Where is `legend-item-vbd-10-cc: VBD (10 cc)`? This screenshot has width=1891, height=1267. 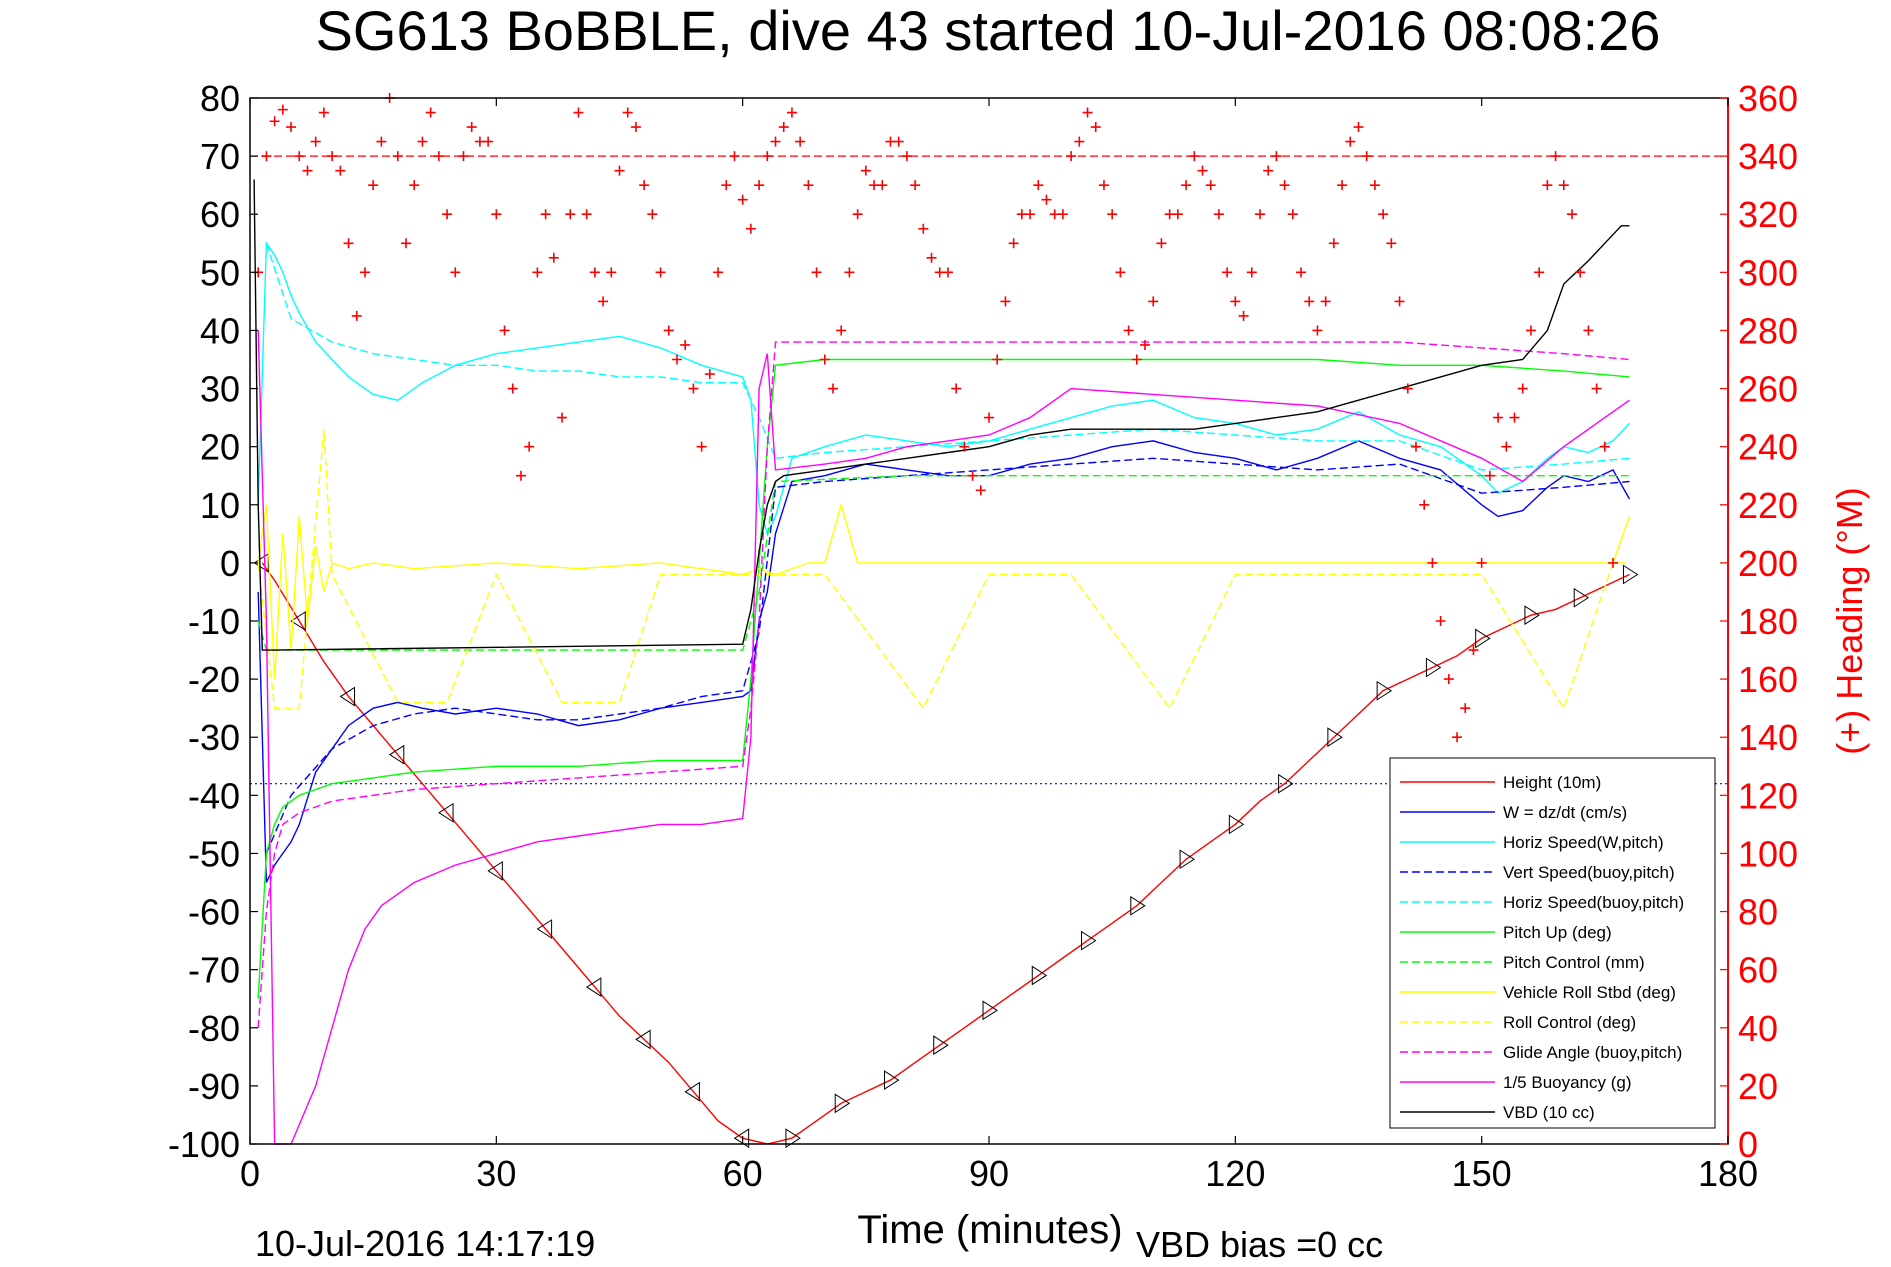
legend-item-vbd-10-cc: VBD (10 cc) is located at coordinates (1497, 1112).